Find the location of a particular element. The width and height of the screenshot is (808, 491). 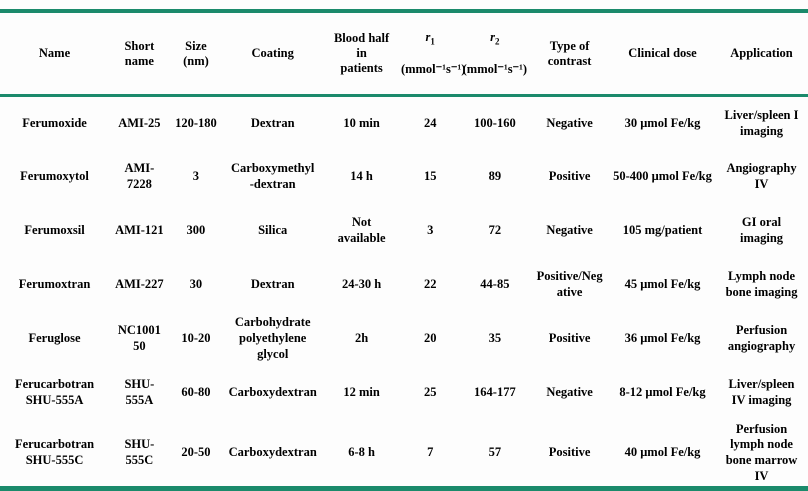

r2-subscript: 2 is located at coordinates (497, 41).